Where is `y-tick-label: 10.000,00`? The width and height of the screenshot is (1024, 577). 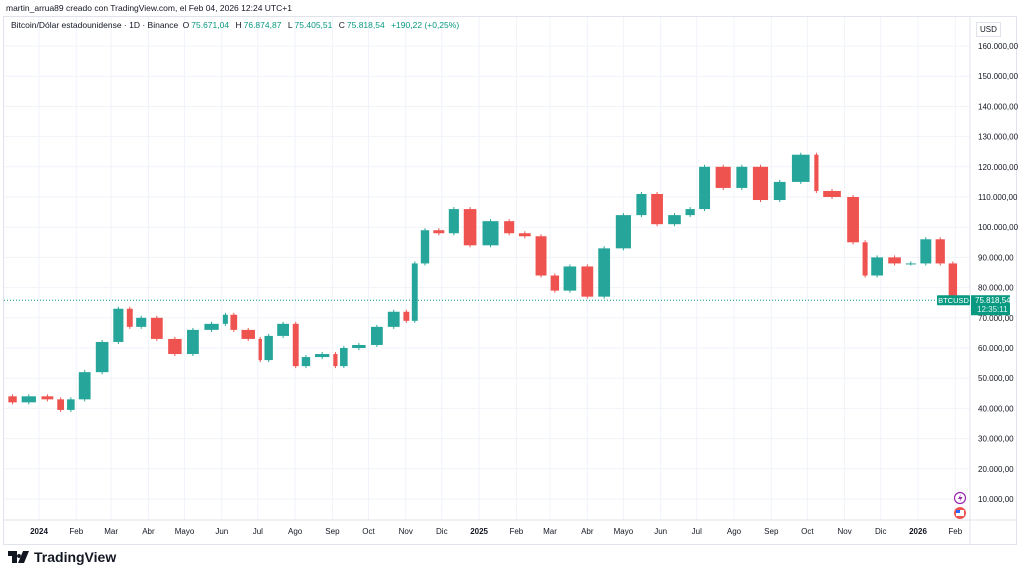 y-tick-label: 10.000,00 is located at coordinates (996, 499).